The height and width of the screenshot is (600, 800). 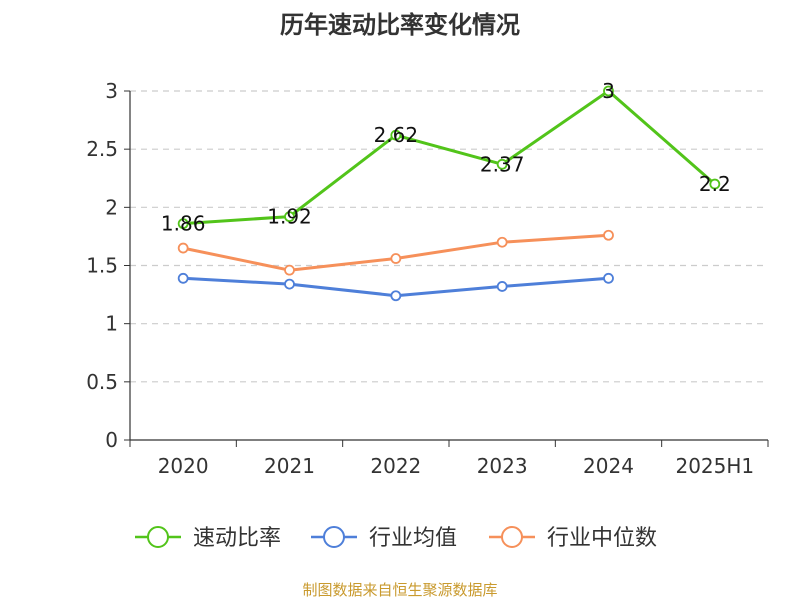 I want to click on y-tick-label: 2, so click(x=111, y=207).